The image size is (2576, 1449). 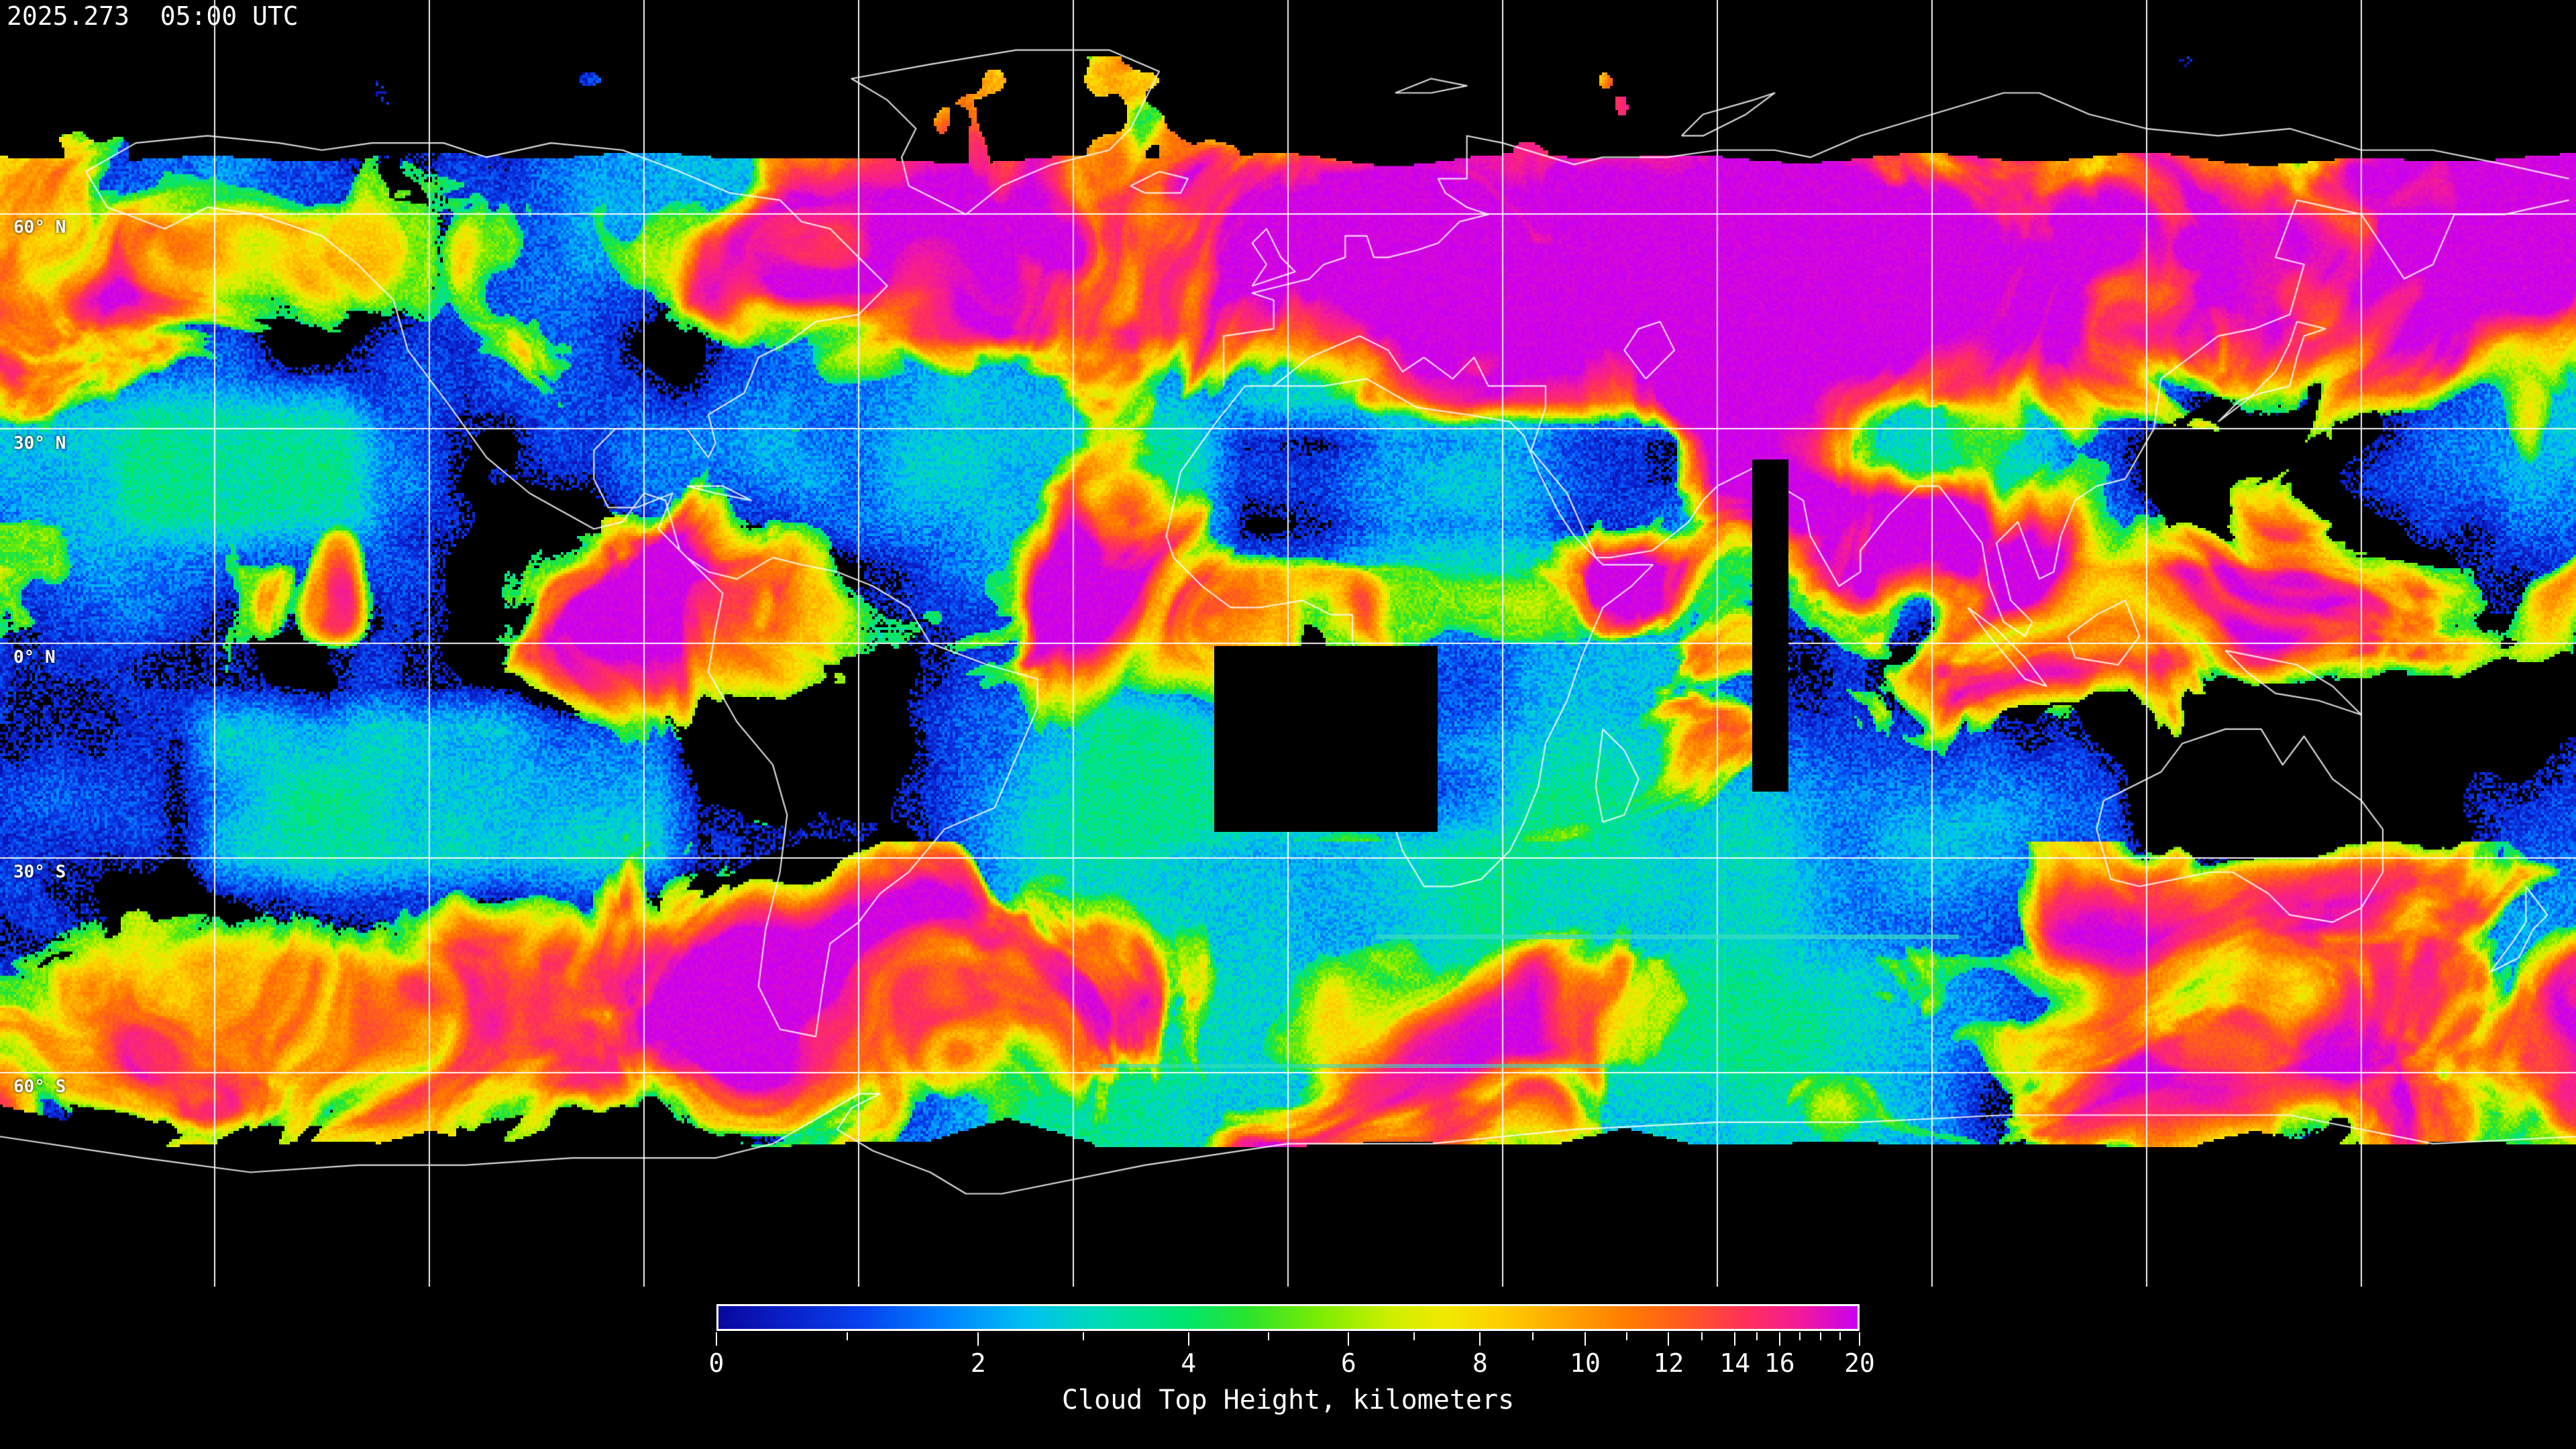 I want to click on lat-label-30n: 30° N, so click(x=39, y=443).